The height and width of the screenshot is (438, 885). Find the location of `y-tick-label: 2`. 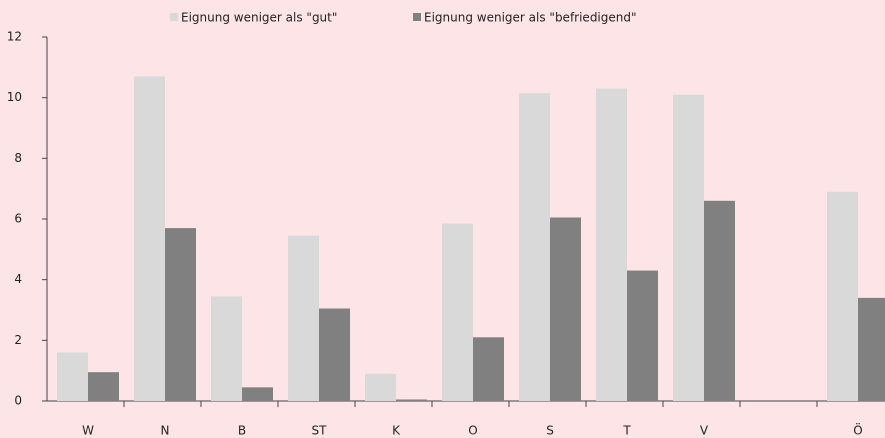

y-tick-label: 2 is located at coordinates (18, 340).